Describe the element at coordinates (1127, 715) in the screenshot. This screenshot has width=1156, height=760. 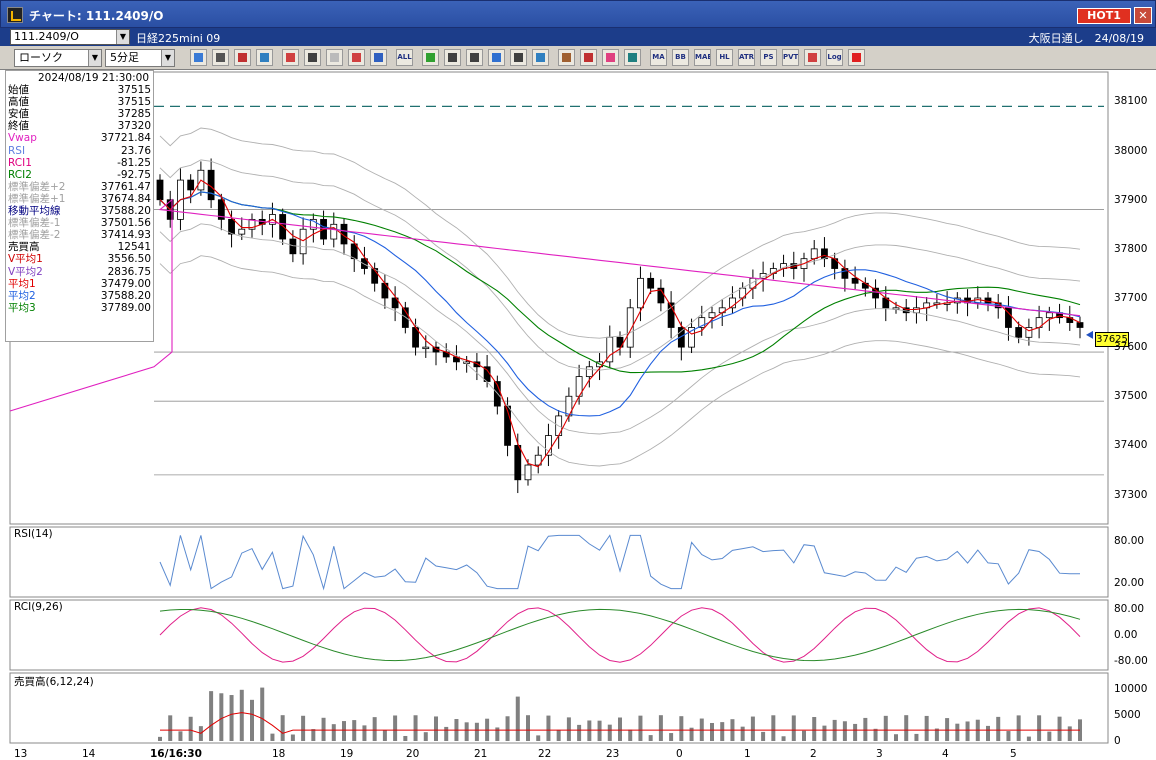
I see `volume-tick-label: 5000` at that location.